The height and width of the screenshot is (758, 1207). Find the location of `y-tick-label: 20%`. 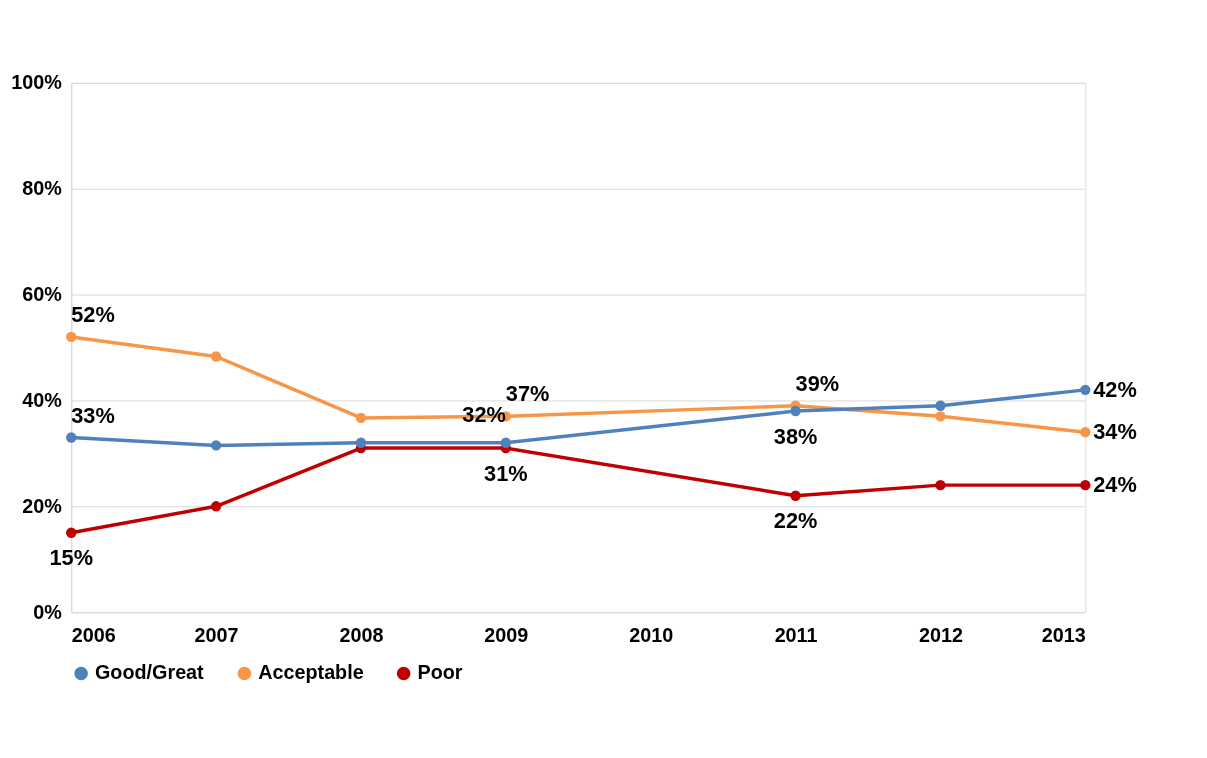

y-tick-label: 20% is located at coordinates (42, 505).